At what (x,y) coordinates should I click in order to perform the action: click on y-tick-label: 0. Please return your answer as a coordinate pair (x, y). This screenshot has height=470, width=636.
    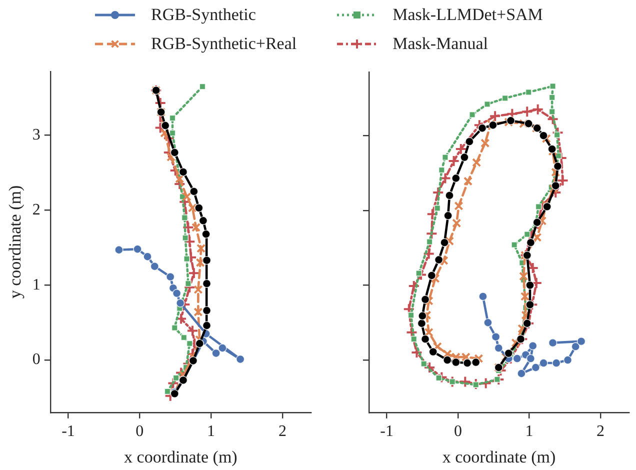
    Looking at the image, I should click on (36, 359).